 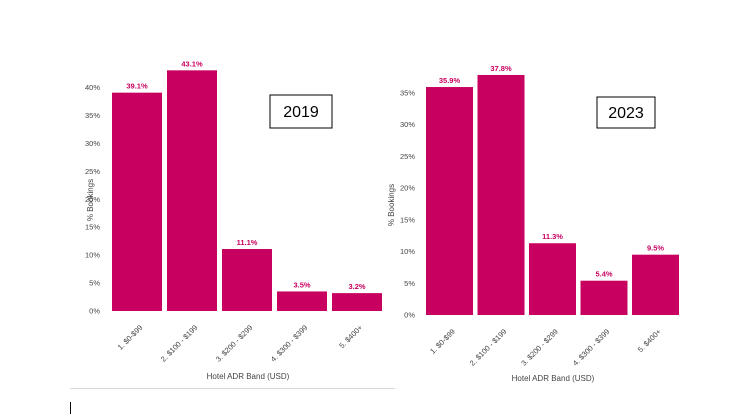 I want to click on x-tick-label-2023-4: 4. $300 - $399, so click(x=591, y=347).